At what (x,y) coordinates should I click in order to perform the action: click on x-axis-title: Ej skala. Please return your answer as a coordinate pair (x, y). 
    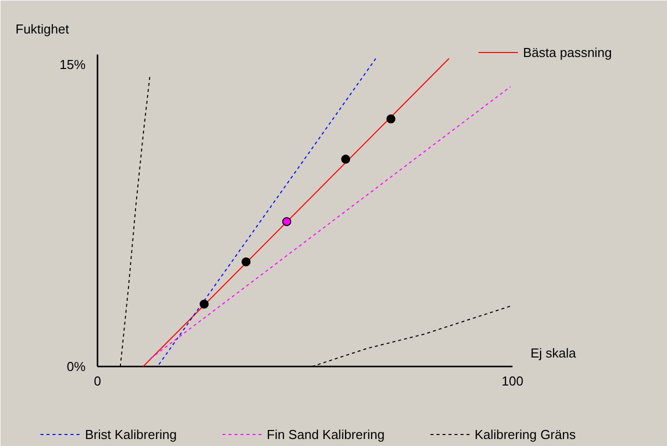
    Looking at the image, I should click on (553, 353).